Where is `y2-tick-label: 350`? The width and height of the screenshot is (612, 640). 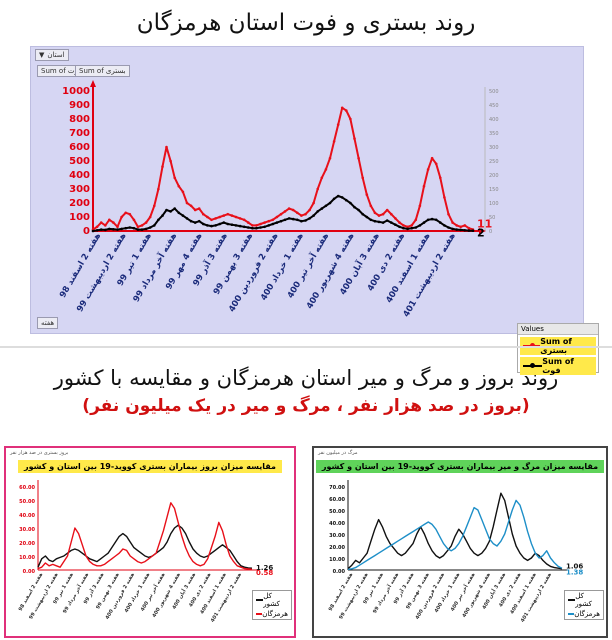 y2-tick-label: 350 is located at coordinates (494, 134).